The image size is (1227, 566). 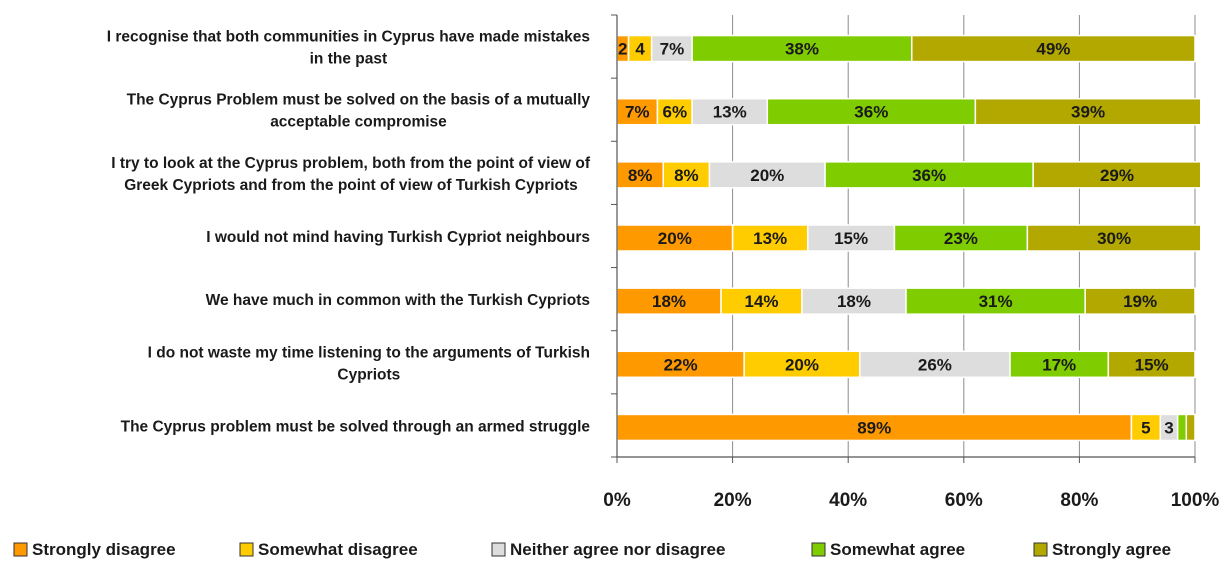 What do you see at coordinates (964, 500) in the screenshot?
I see `x-tick-label: 60%` at bounding box center [964, 500].